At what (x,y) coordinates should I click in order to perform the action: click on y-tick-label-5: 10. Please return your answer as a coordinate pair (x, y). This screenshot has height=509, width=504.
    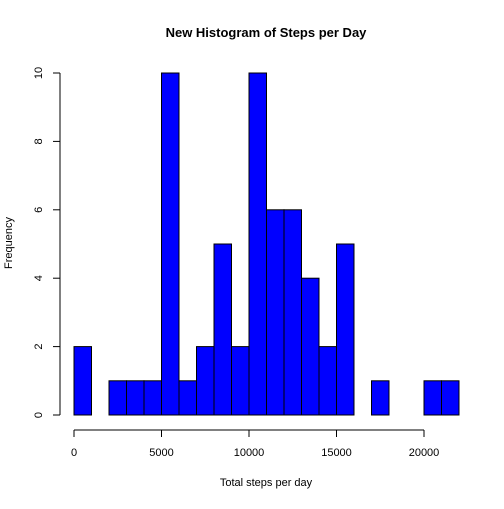
    Looking at the image, I should click on (39, 73).